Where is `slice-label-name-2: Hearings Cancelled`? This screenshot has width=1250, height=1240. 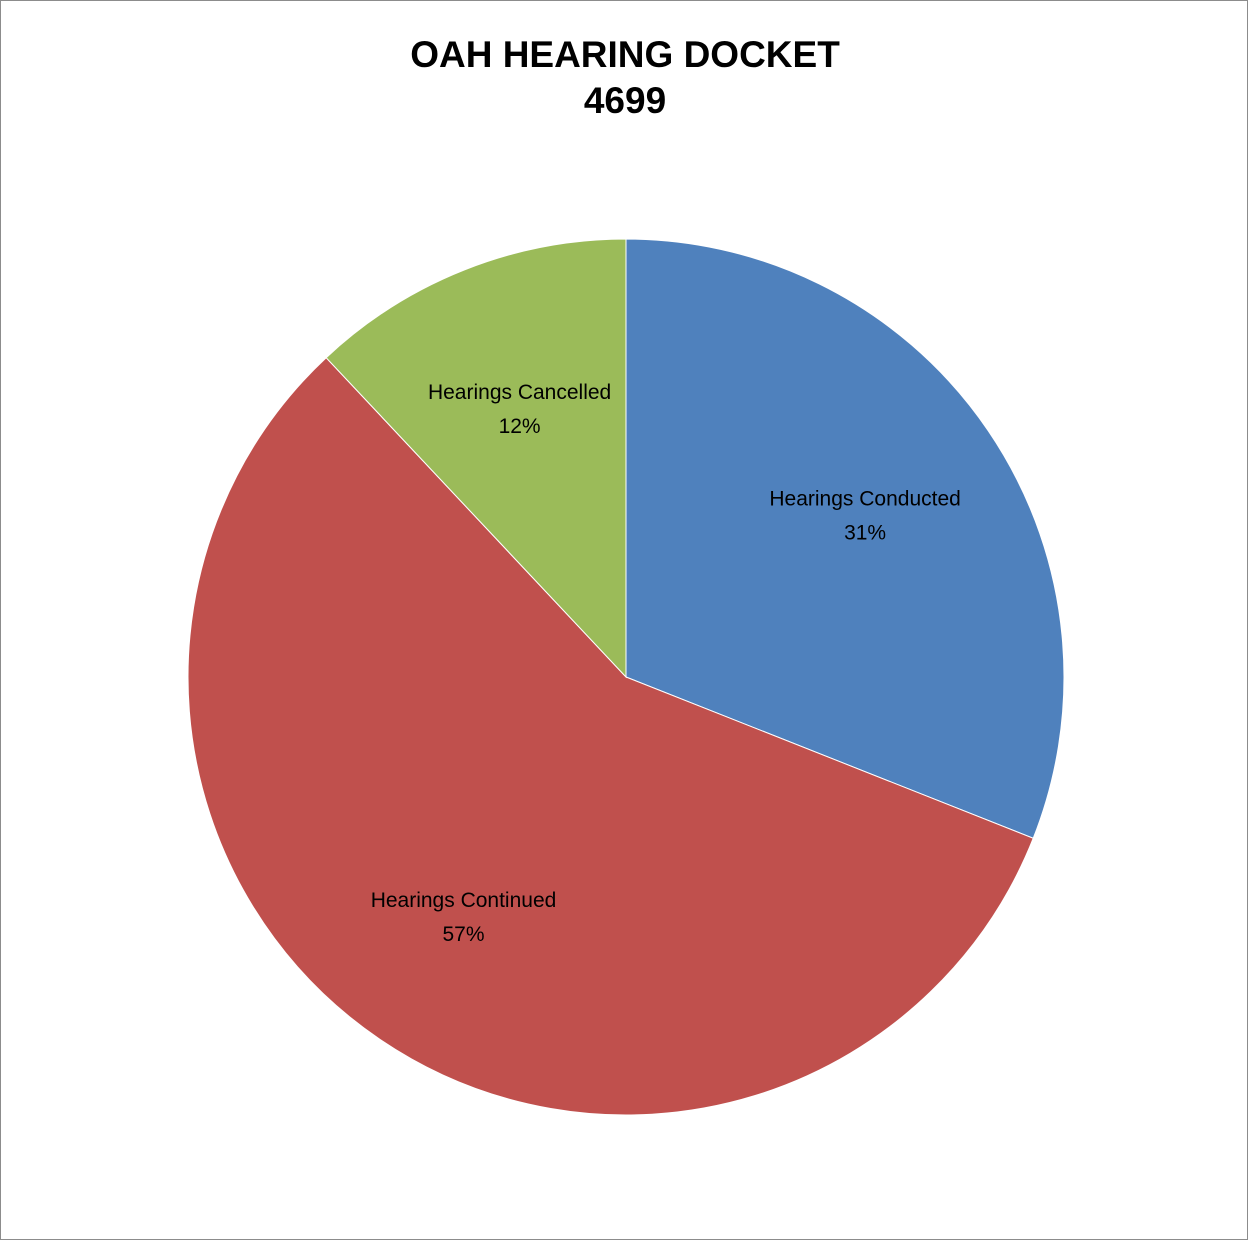 slice-label-name-2: Hearings Cancelled is located at coordinates (519, 392).